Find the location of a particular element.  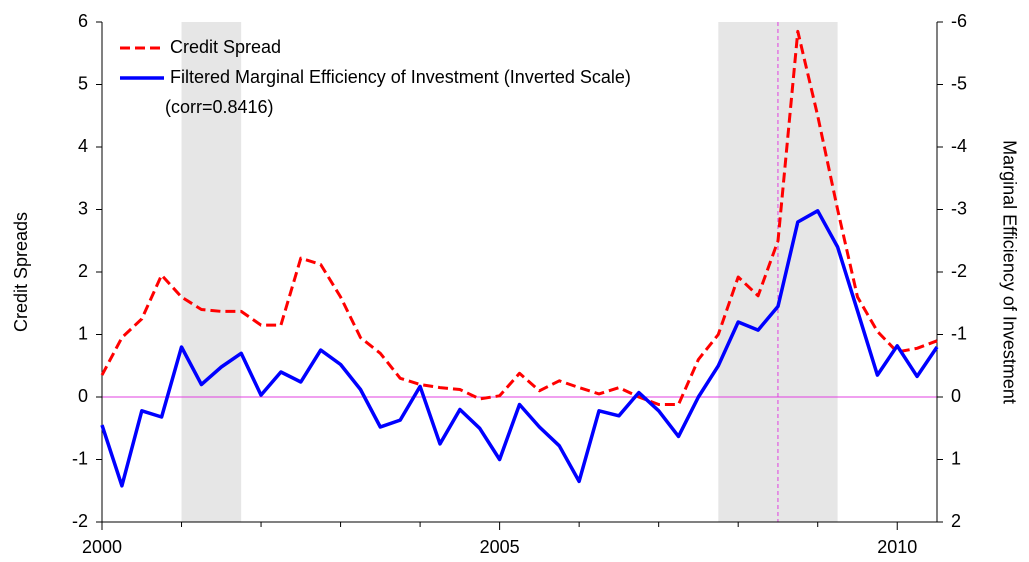

y2-tick-label: -3 is located at coordinates (959, 208).